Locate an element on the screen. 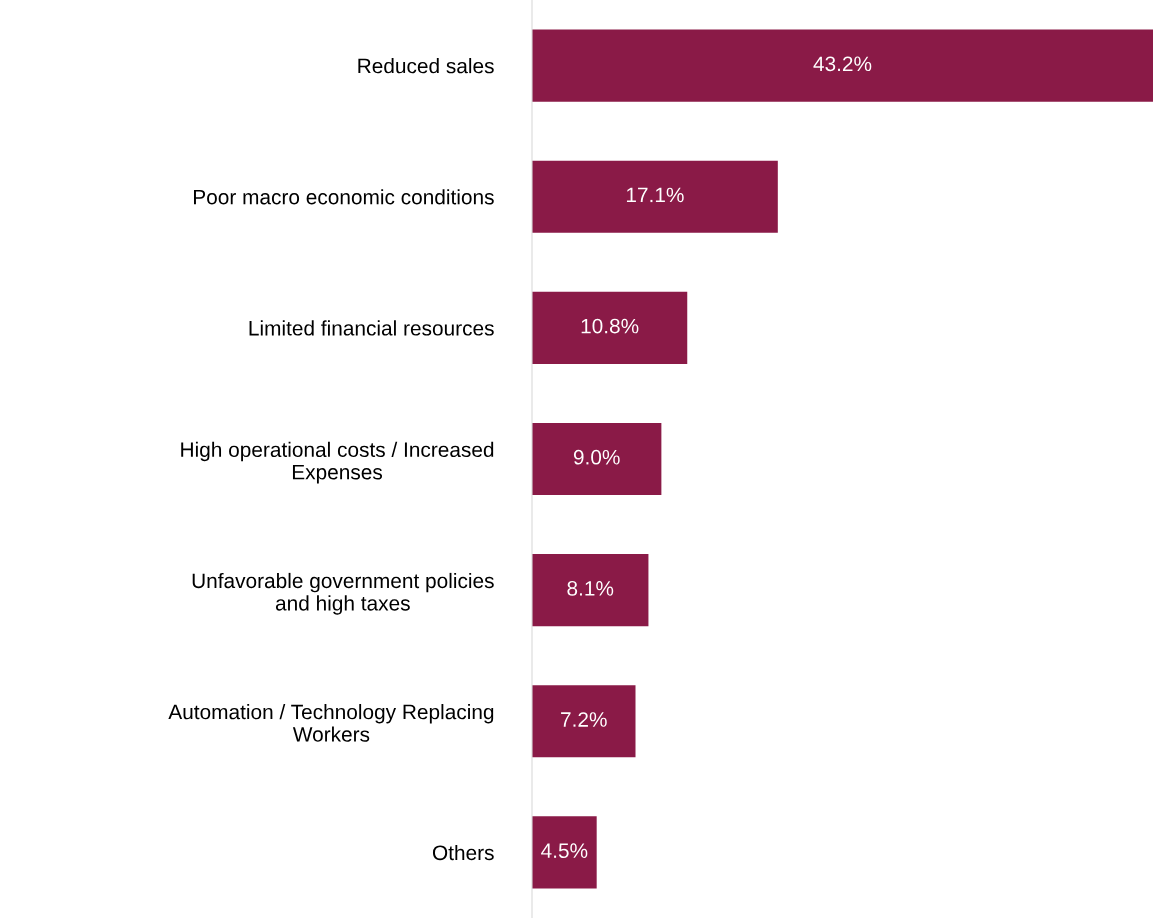 The height and width of the screenshot is (918, 1159). data-label: 4.5% is located at coordinates (564, 851).